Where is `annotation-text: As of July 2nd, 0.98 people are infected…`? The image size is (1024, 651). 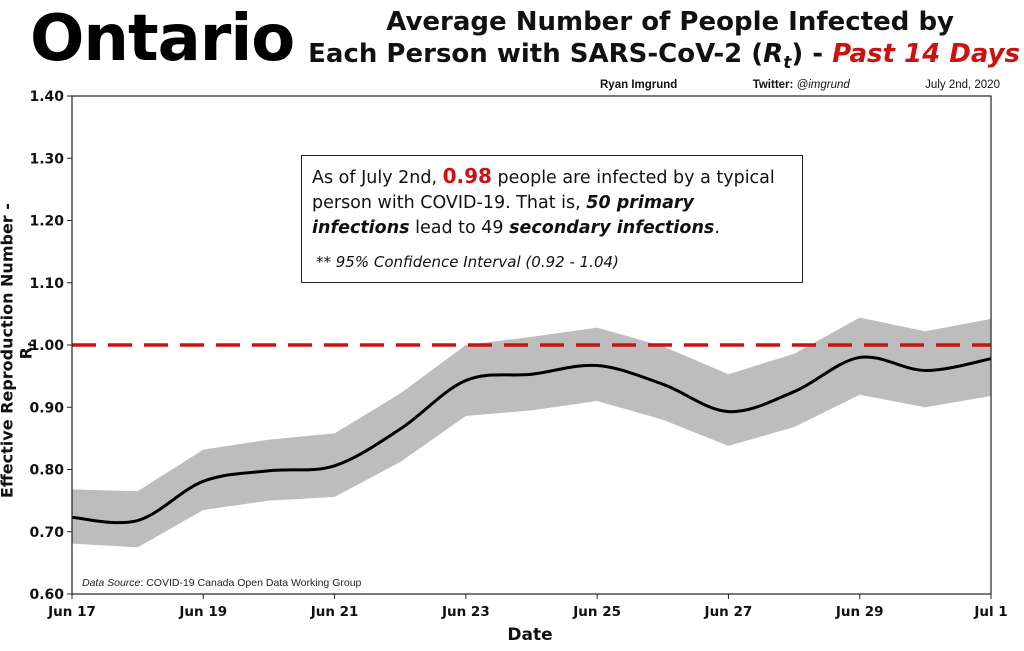 annotation-text: As of July 2nd, 0.98 people are infected… is located at coordinates (543, 201).